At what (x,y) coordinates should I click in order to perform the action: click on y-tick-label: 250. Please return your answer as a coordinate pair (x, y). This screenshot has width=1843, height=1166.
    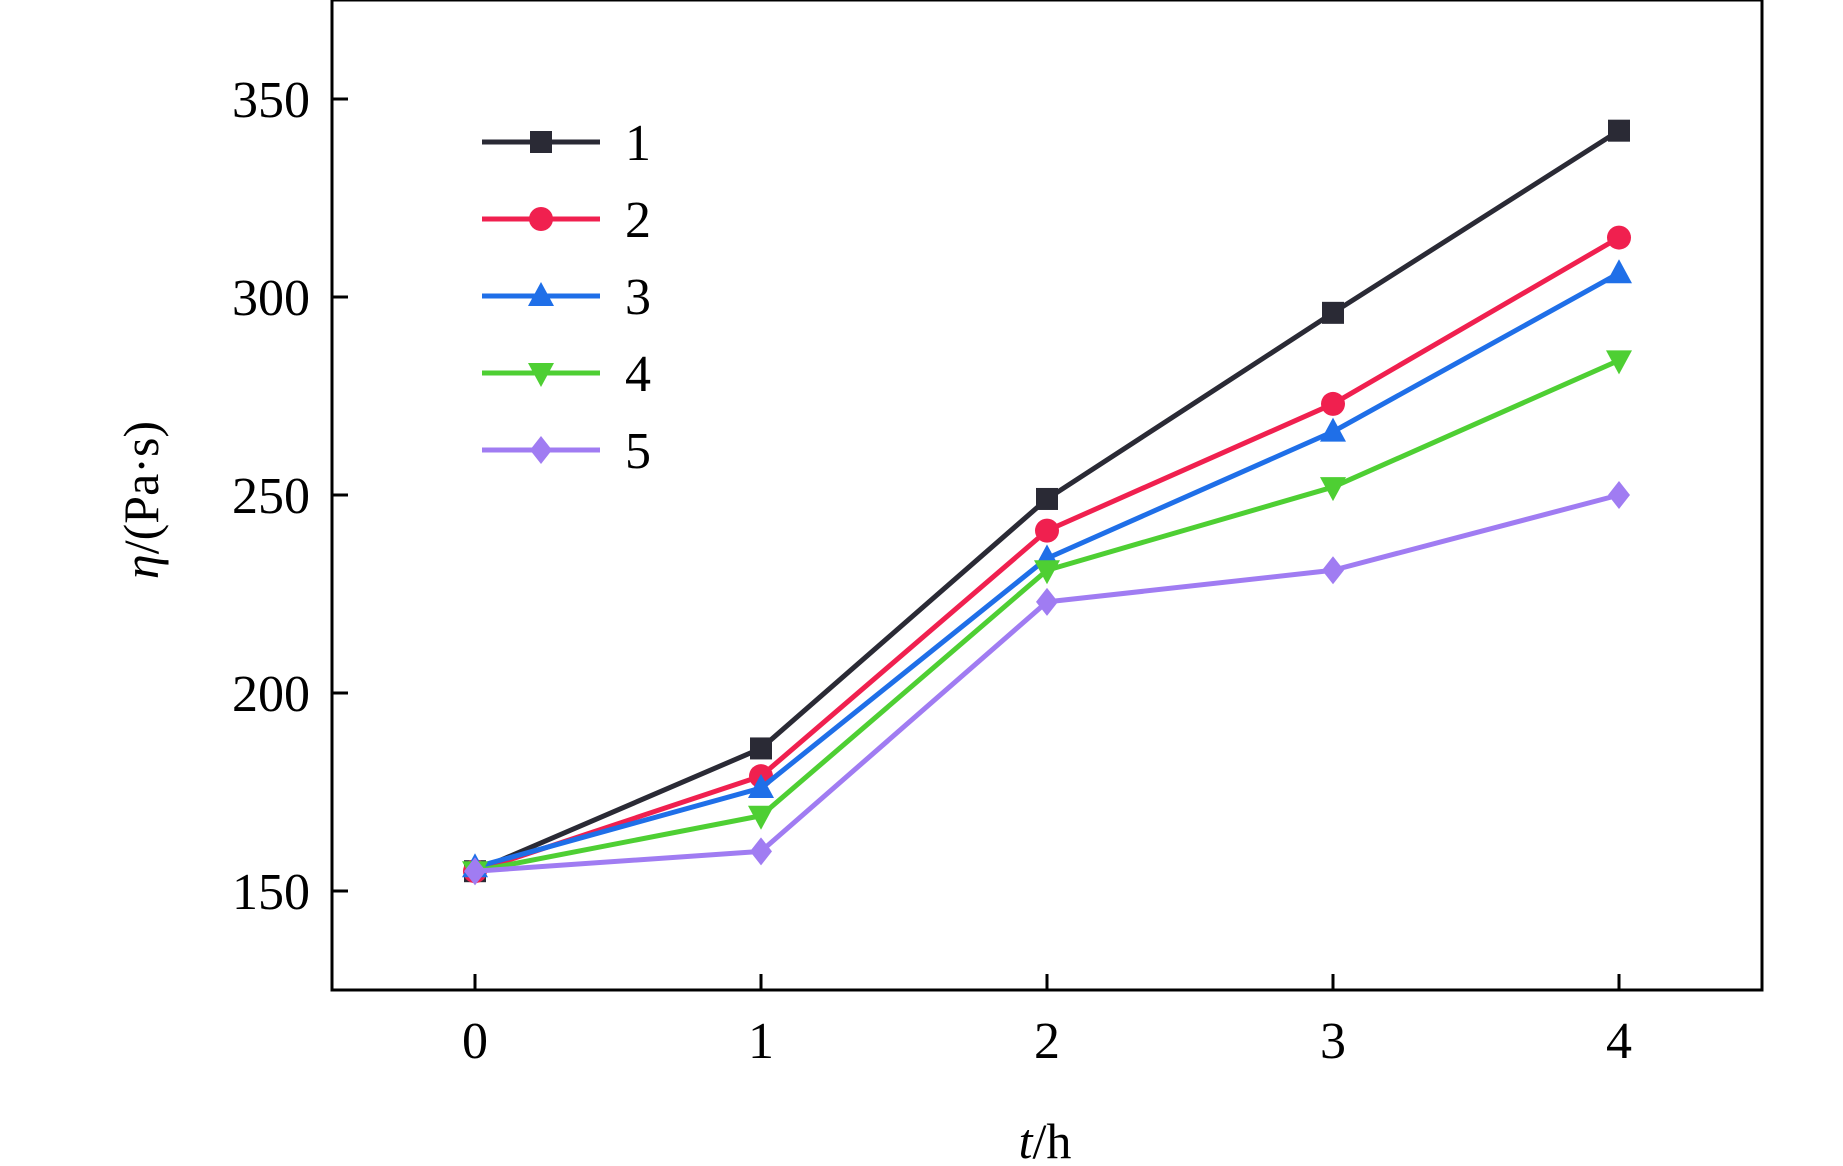
    Looking at the image, I should click on (271, 496).